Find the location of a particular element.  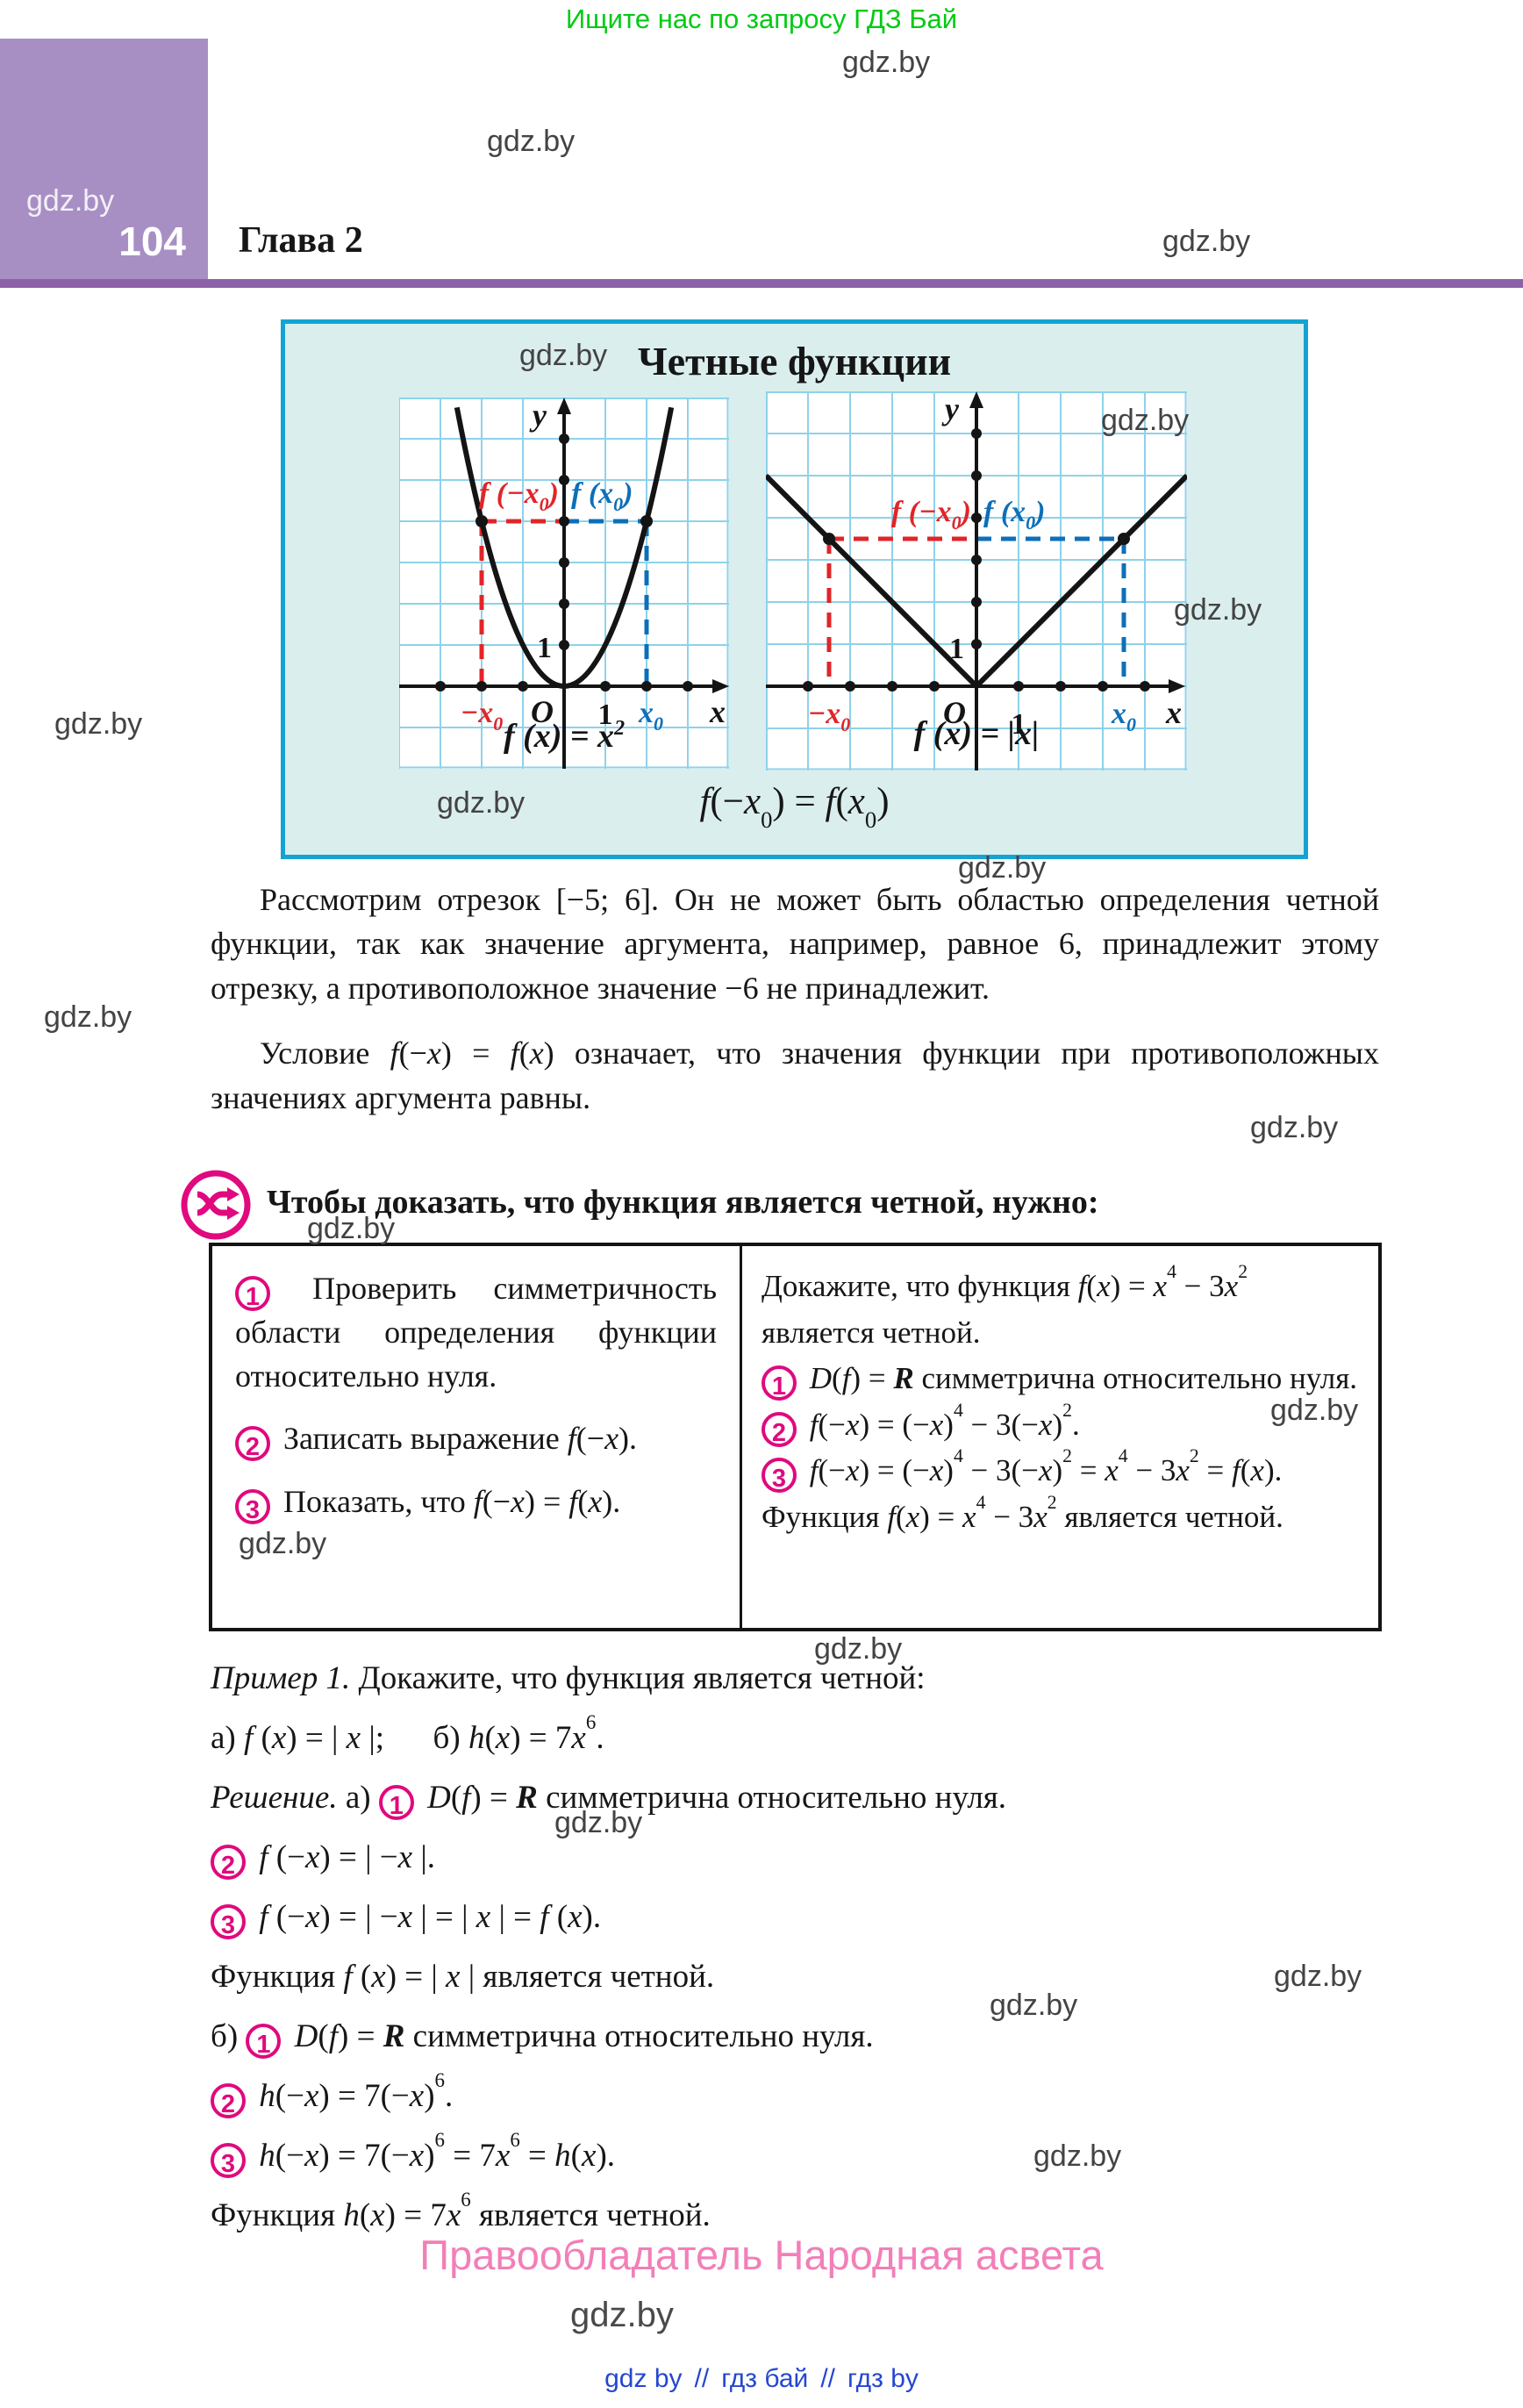

publisher-note: Правообладатель Народная асвета is located at coordinates (762, 2255).